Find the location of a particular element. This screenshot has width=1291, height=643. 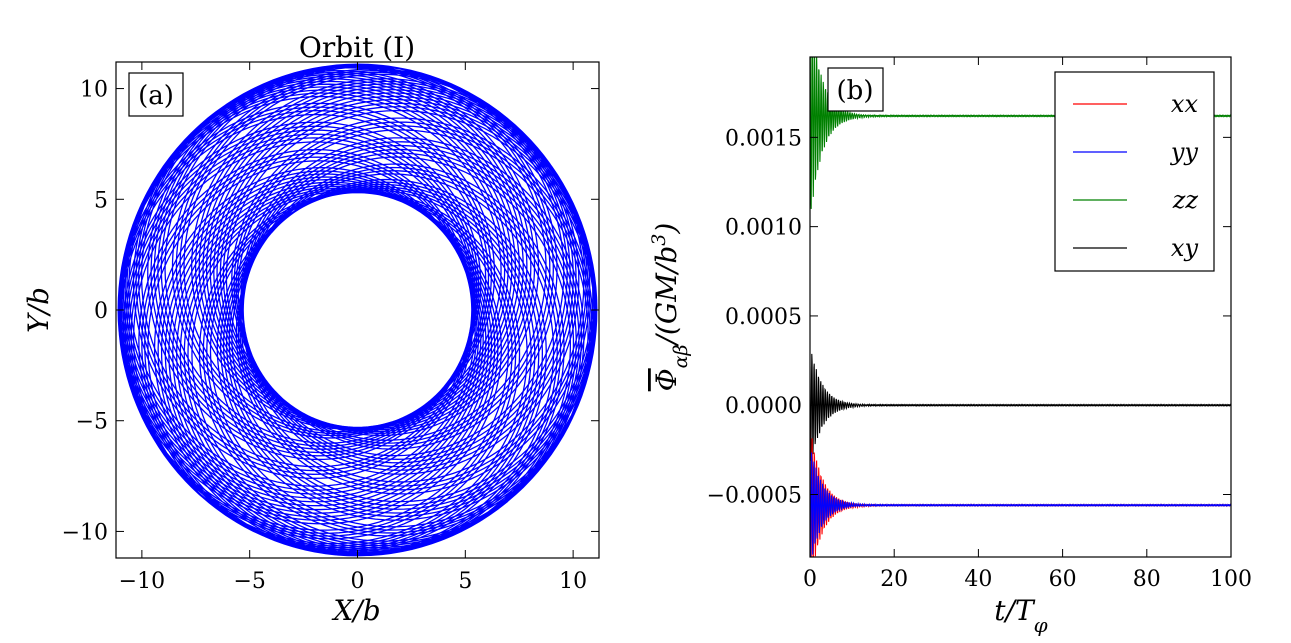

panel-b-ytick-label: 0.0005 is located at coordinates (763, 317).